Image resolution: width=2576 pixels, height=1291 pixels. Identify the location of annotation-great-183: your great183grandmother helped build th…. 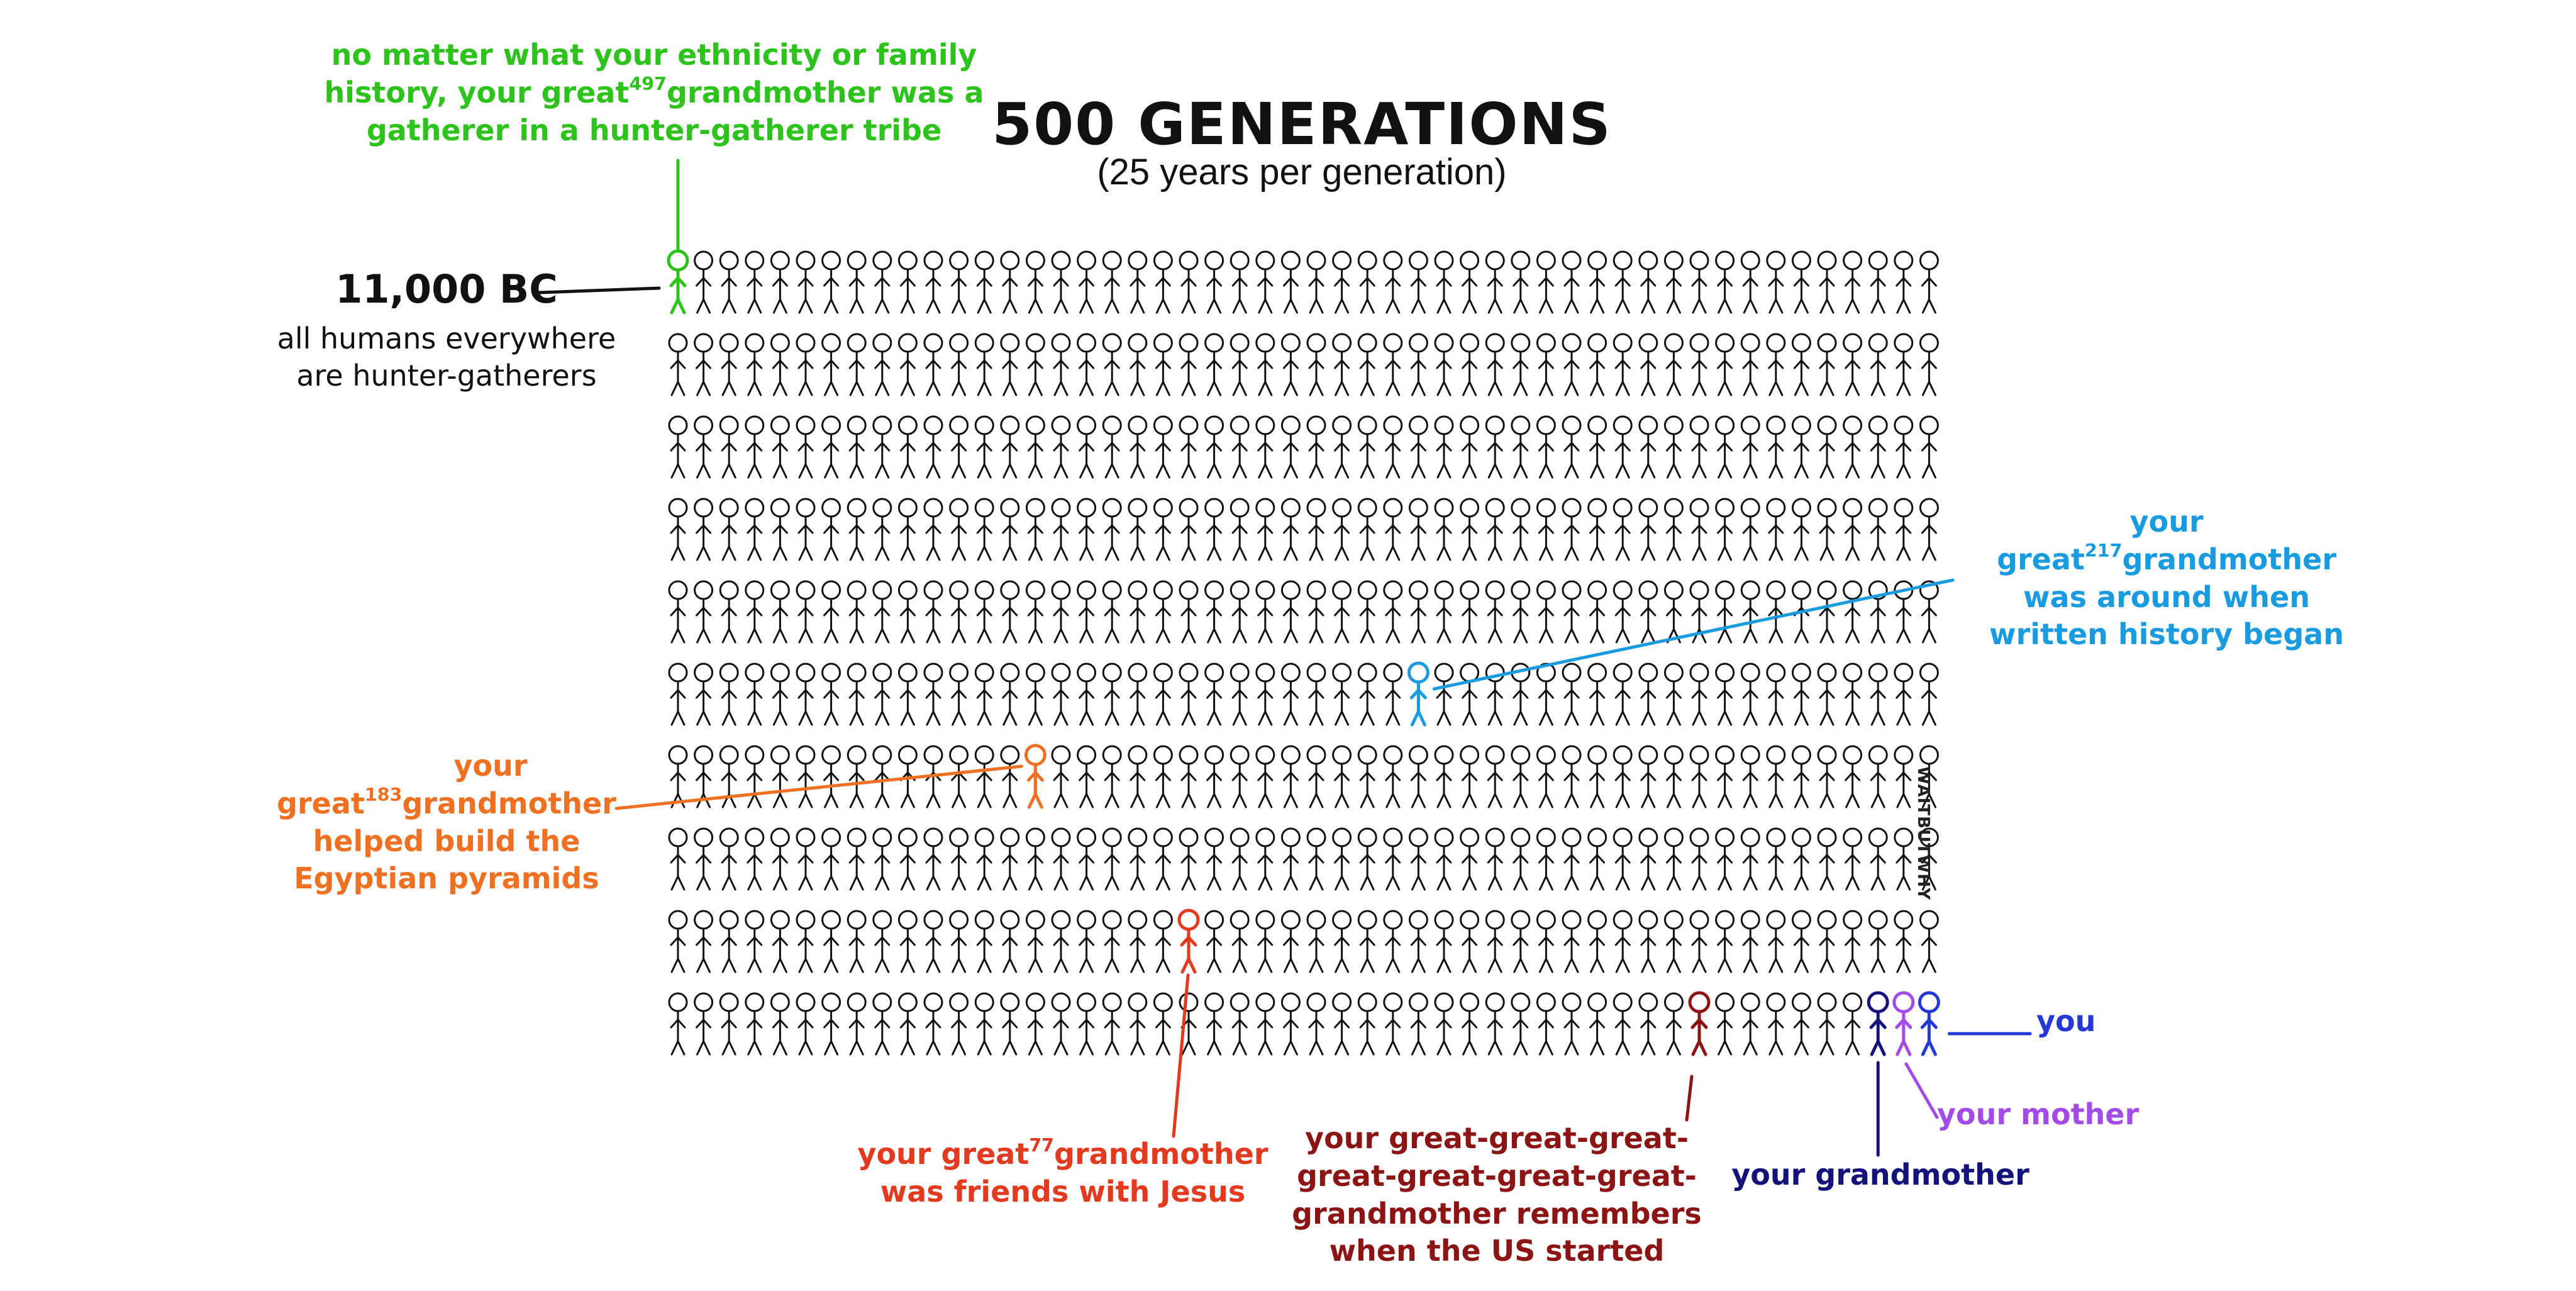
(446, 822).